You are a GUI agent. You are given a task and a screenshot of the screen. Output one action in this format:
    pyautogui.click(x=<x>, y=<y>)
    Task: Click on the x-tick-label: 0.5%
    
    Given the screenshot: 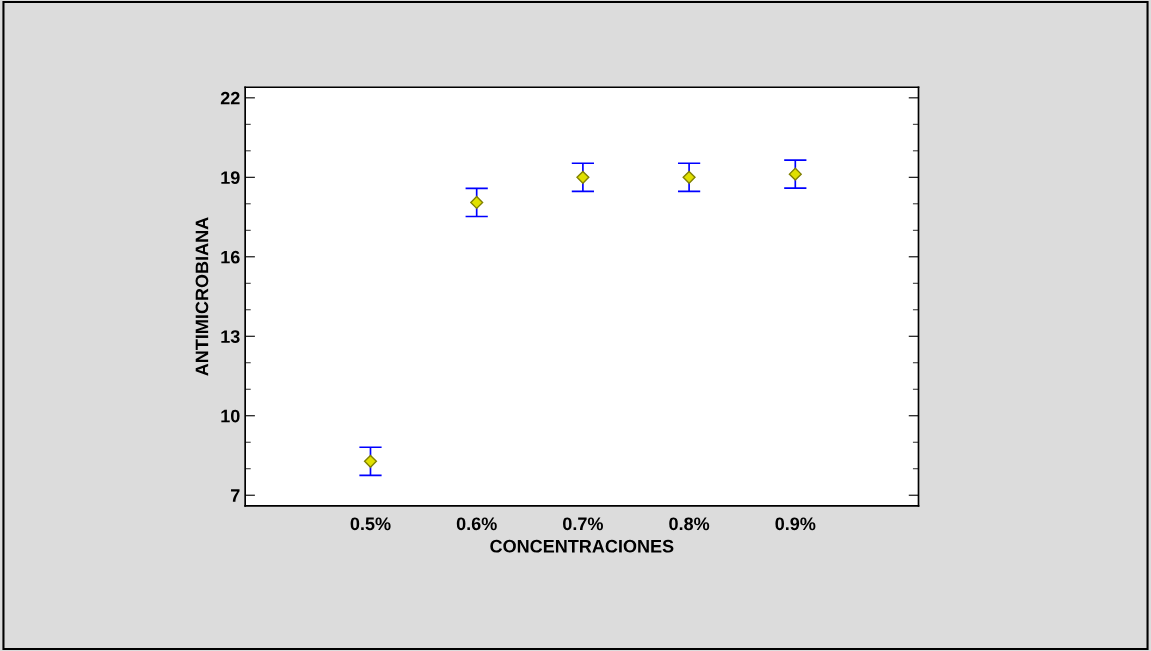 What is the action you would take?
    pyautogui.click(x=370, y=524)
    